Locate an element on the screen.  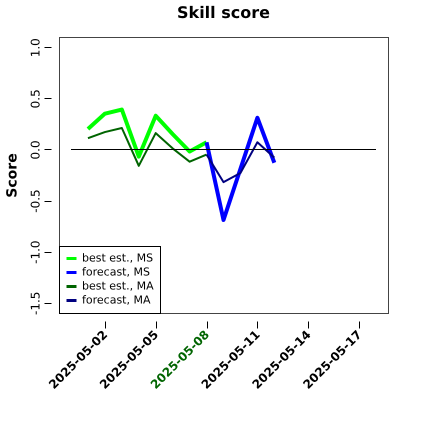
y-tick-label: 0.5 is located at coordinates (35, 98).